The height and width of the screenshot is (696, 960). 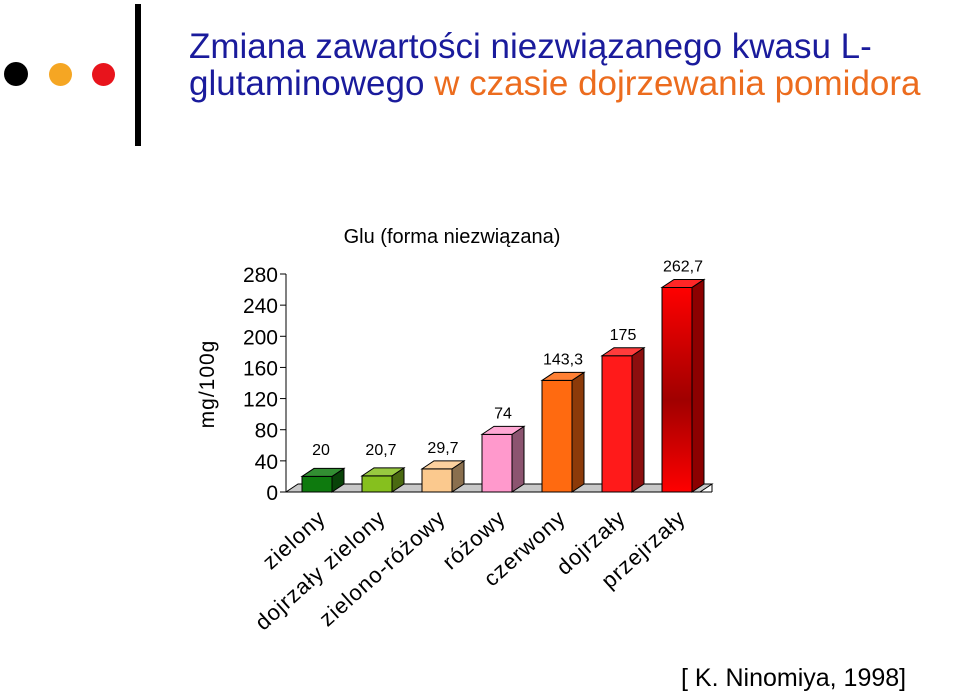 I want to click on y-tick-label: 0, so click(x=272, y=493).